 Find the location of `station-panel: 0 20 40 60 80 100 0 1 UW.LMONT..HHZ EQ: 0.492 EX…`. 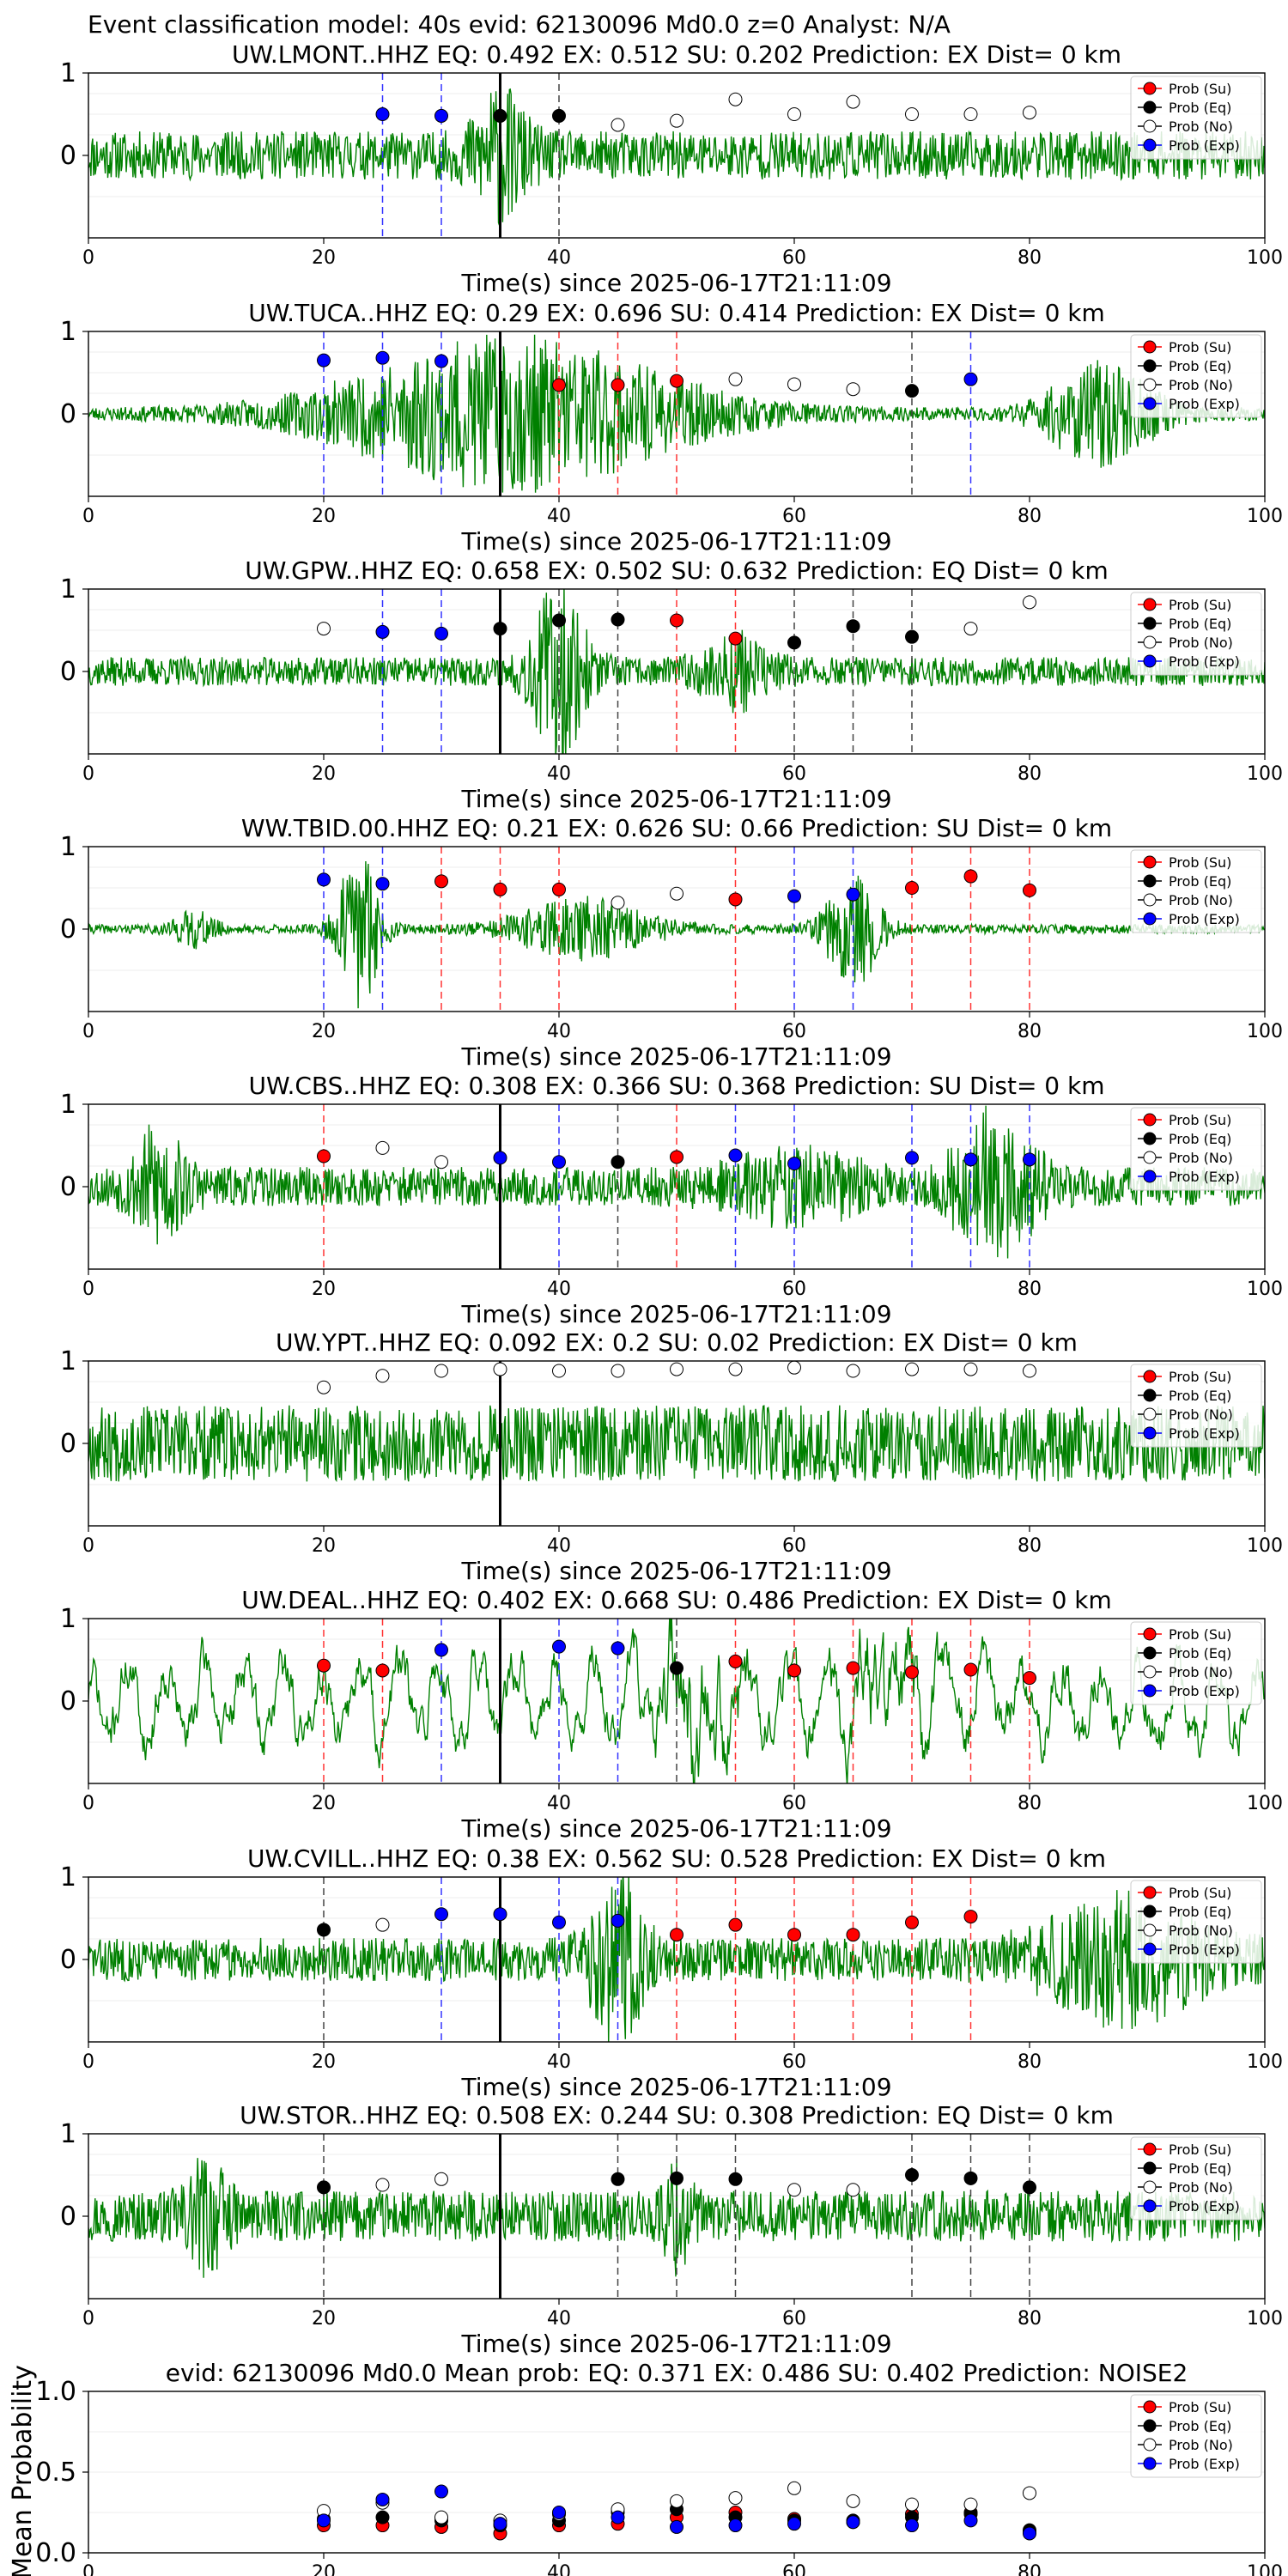

station-panel: 0 20 40 60 80 100 0 1 UW.LMONT..HHZ EQ: 0.492 EX… is located at coordinates (671, 169).